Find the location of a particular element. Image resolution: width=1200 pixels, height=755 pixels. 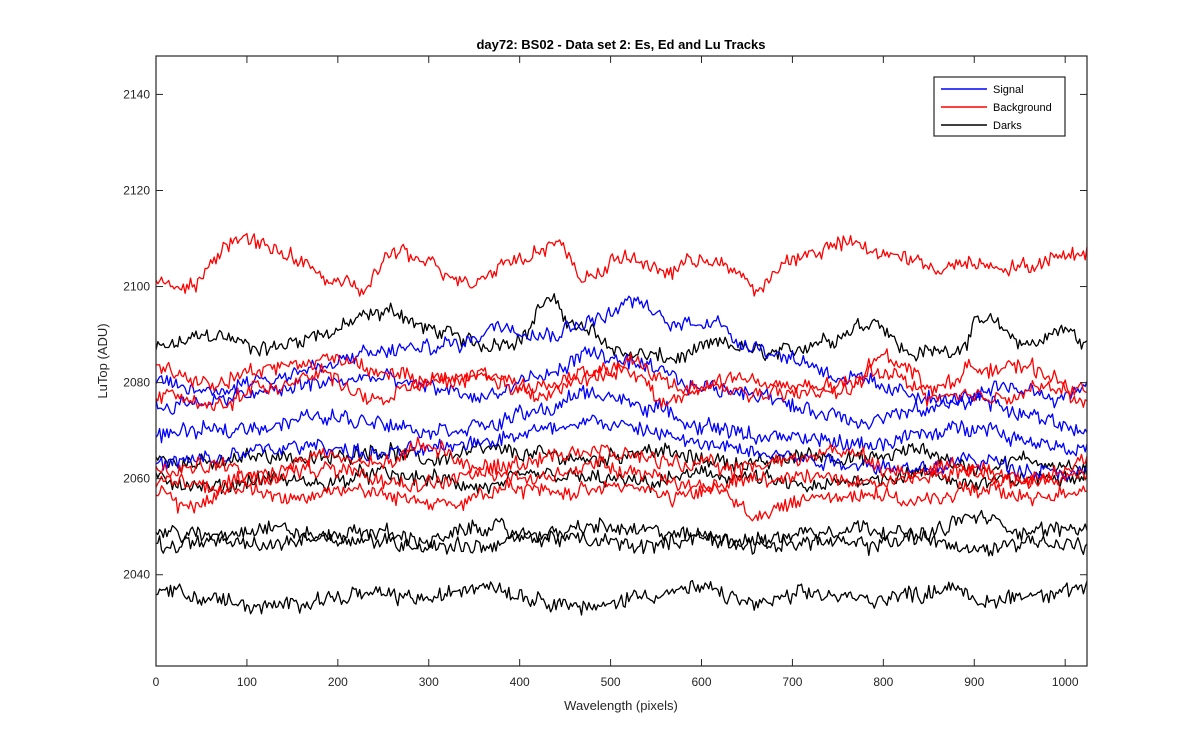

x-tick-label: 700 is located at coordinates (792, 682).